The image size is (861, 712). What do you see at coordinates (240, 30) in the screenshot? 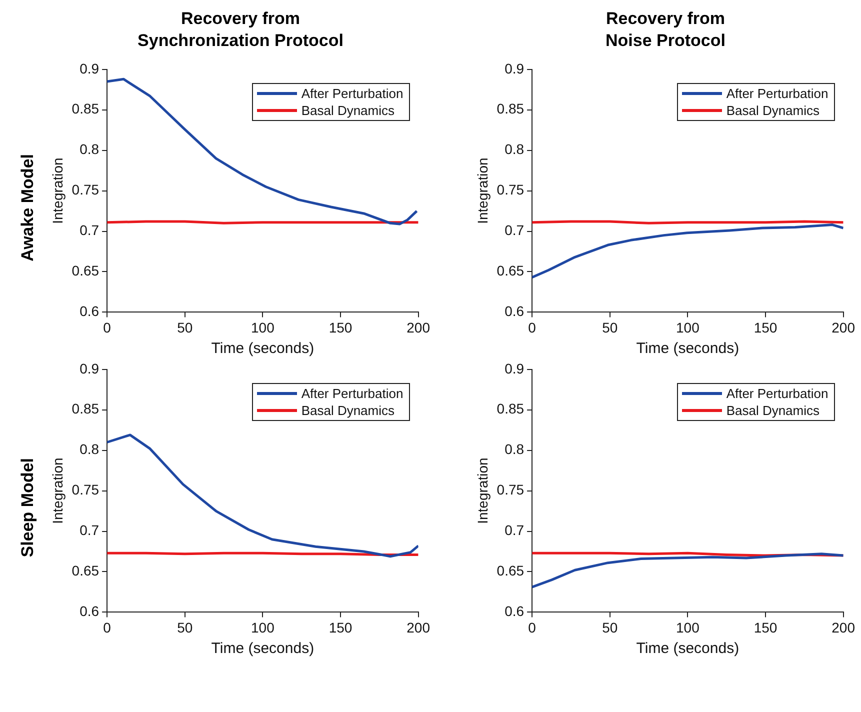
I see `chart-title: Recovery from Synchronization Protocol` at bounding box center [240, 30].